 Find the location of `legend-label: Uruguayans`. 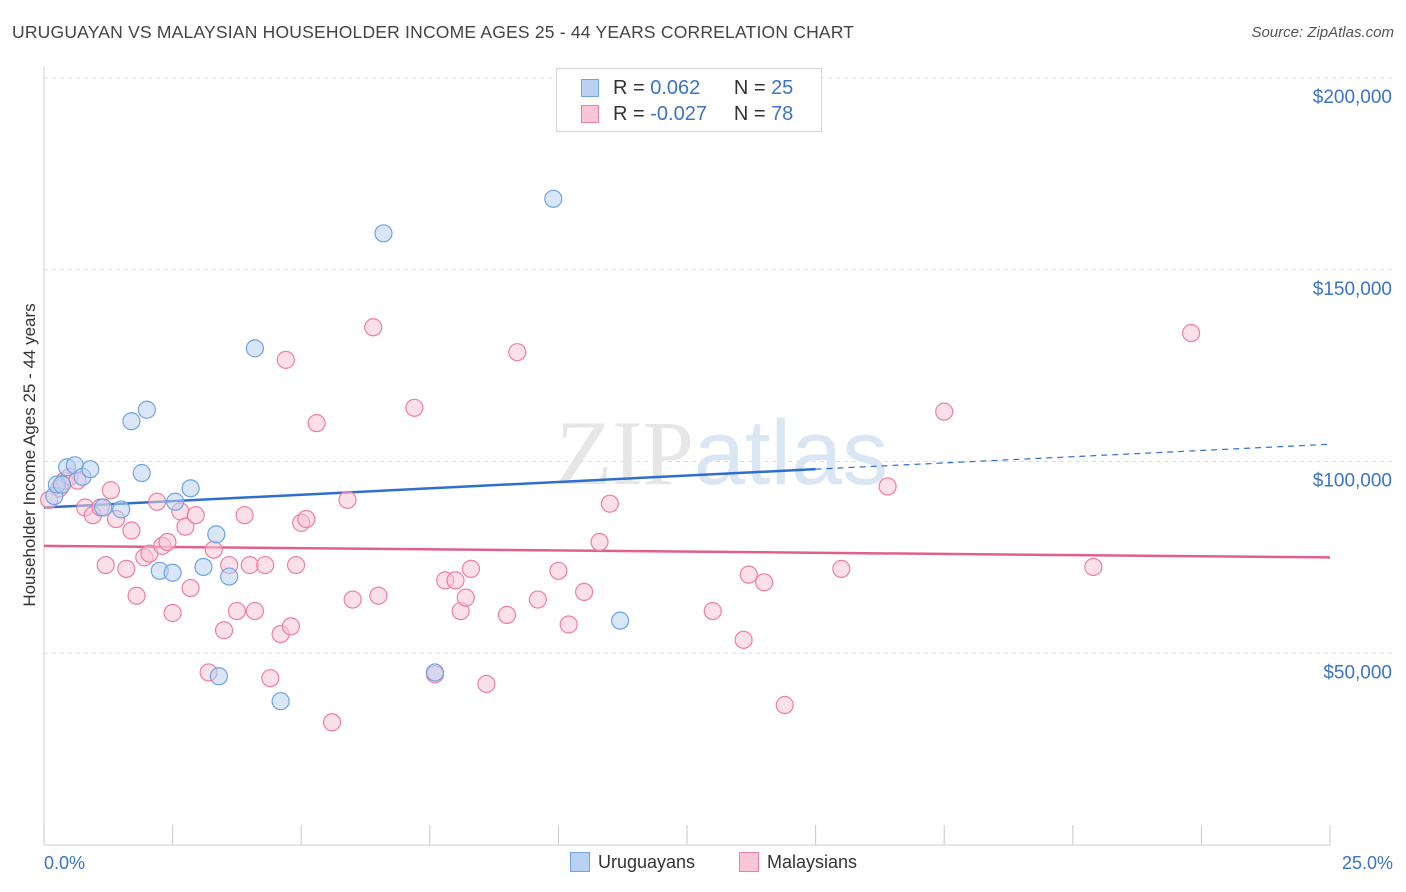

legend-label: Uruguayans is located at coordinates (647, 862).